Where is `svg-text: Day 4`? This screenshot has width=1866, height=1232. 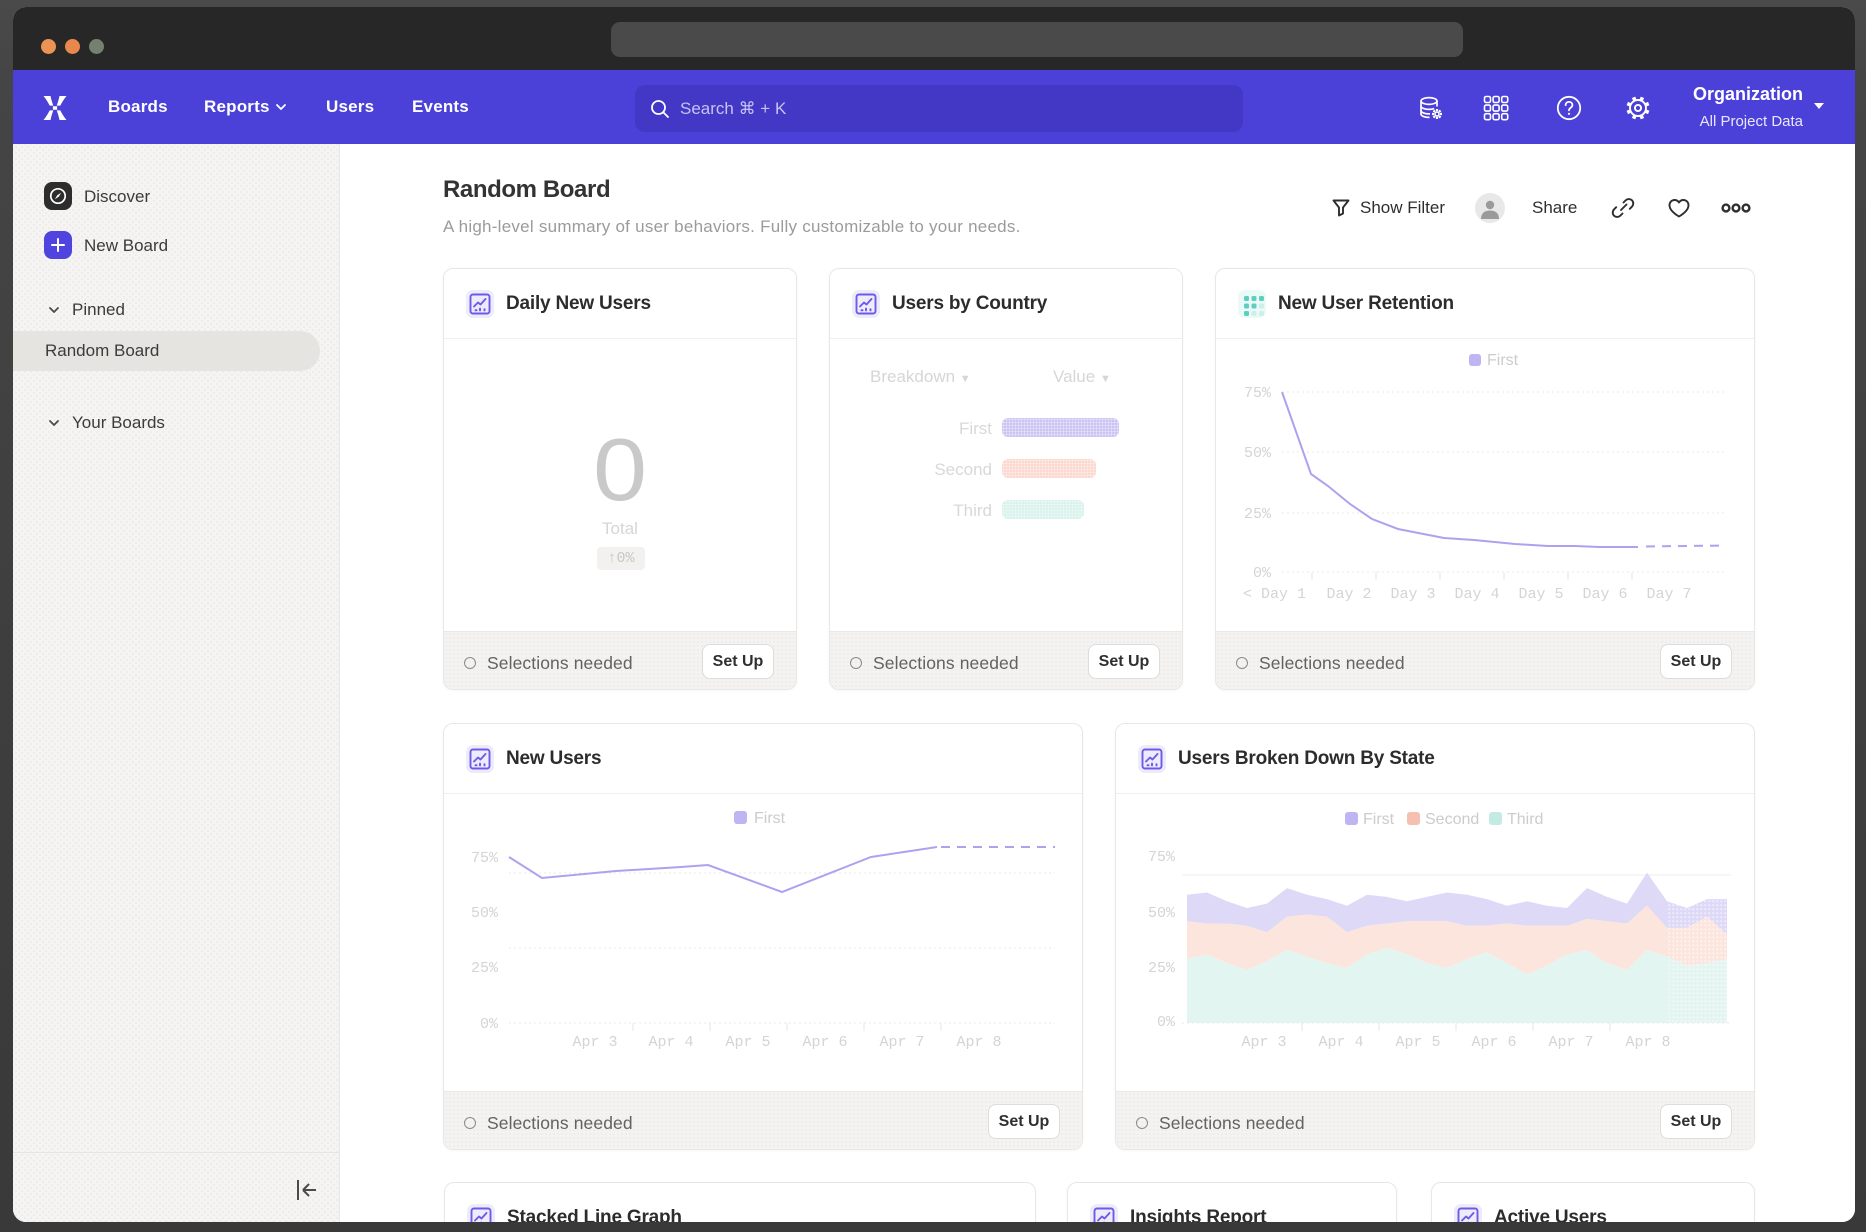 svg-text: Day 4 is located at coordinates (1476, 594).